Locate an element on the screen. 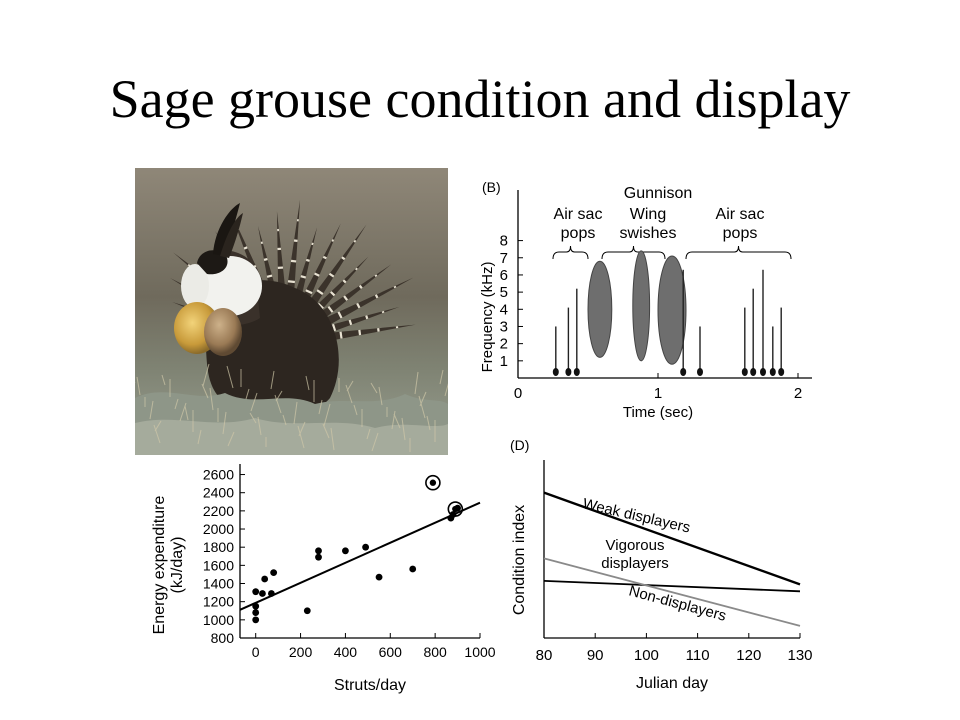  panel-b-ylabel: Frequency (kHz) is located at coordinates (487, 317).